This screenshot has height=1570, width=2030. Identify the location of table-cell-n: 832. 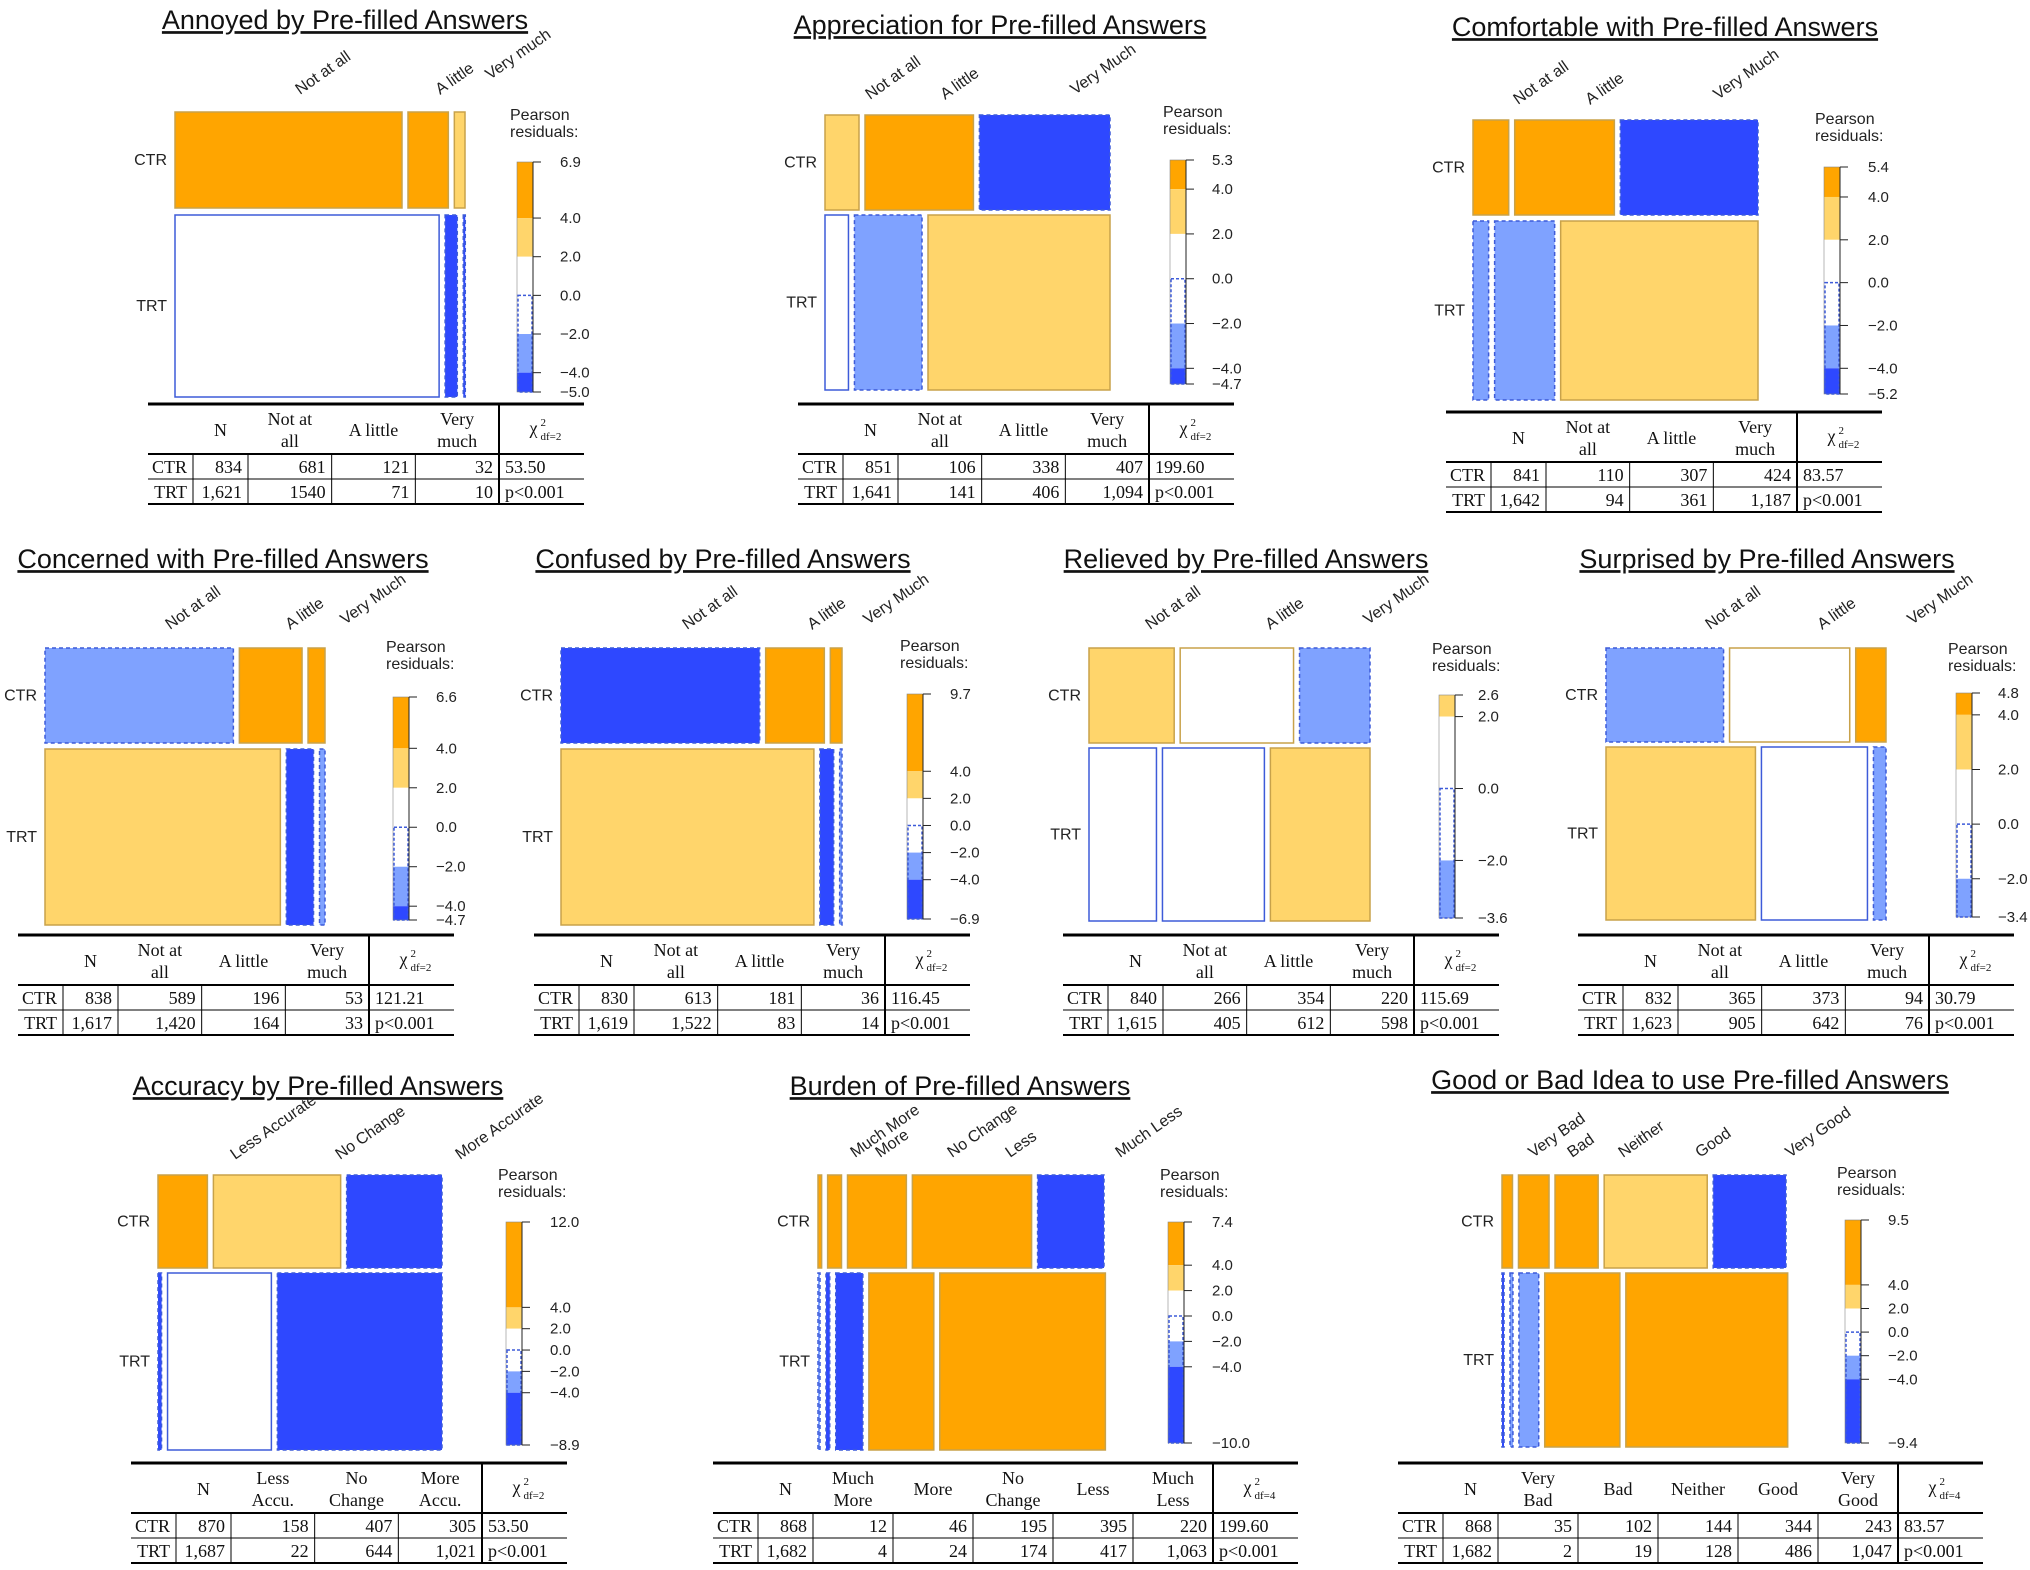
(1658, 998).